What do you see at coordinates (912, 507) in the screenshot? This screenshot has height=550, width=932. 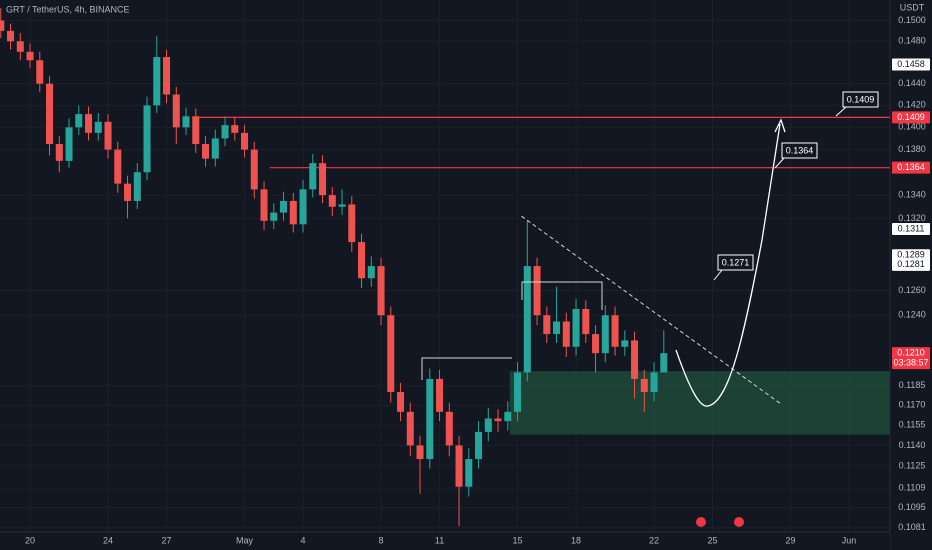 I see `y-tick-label: 0.1095` at bounding box center [912, 507].